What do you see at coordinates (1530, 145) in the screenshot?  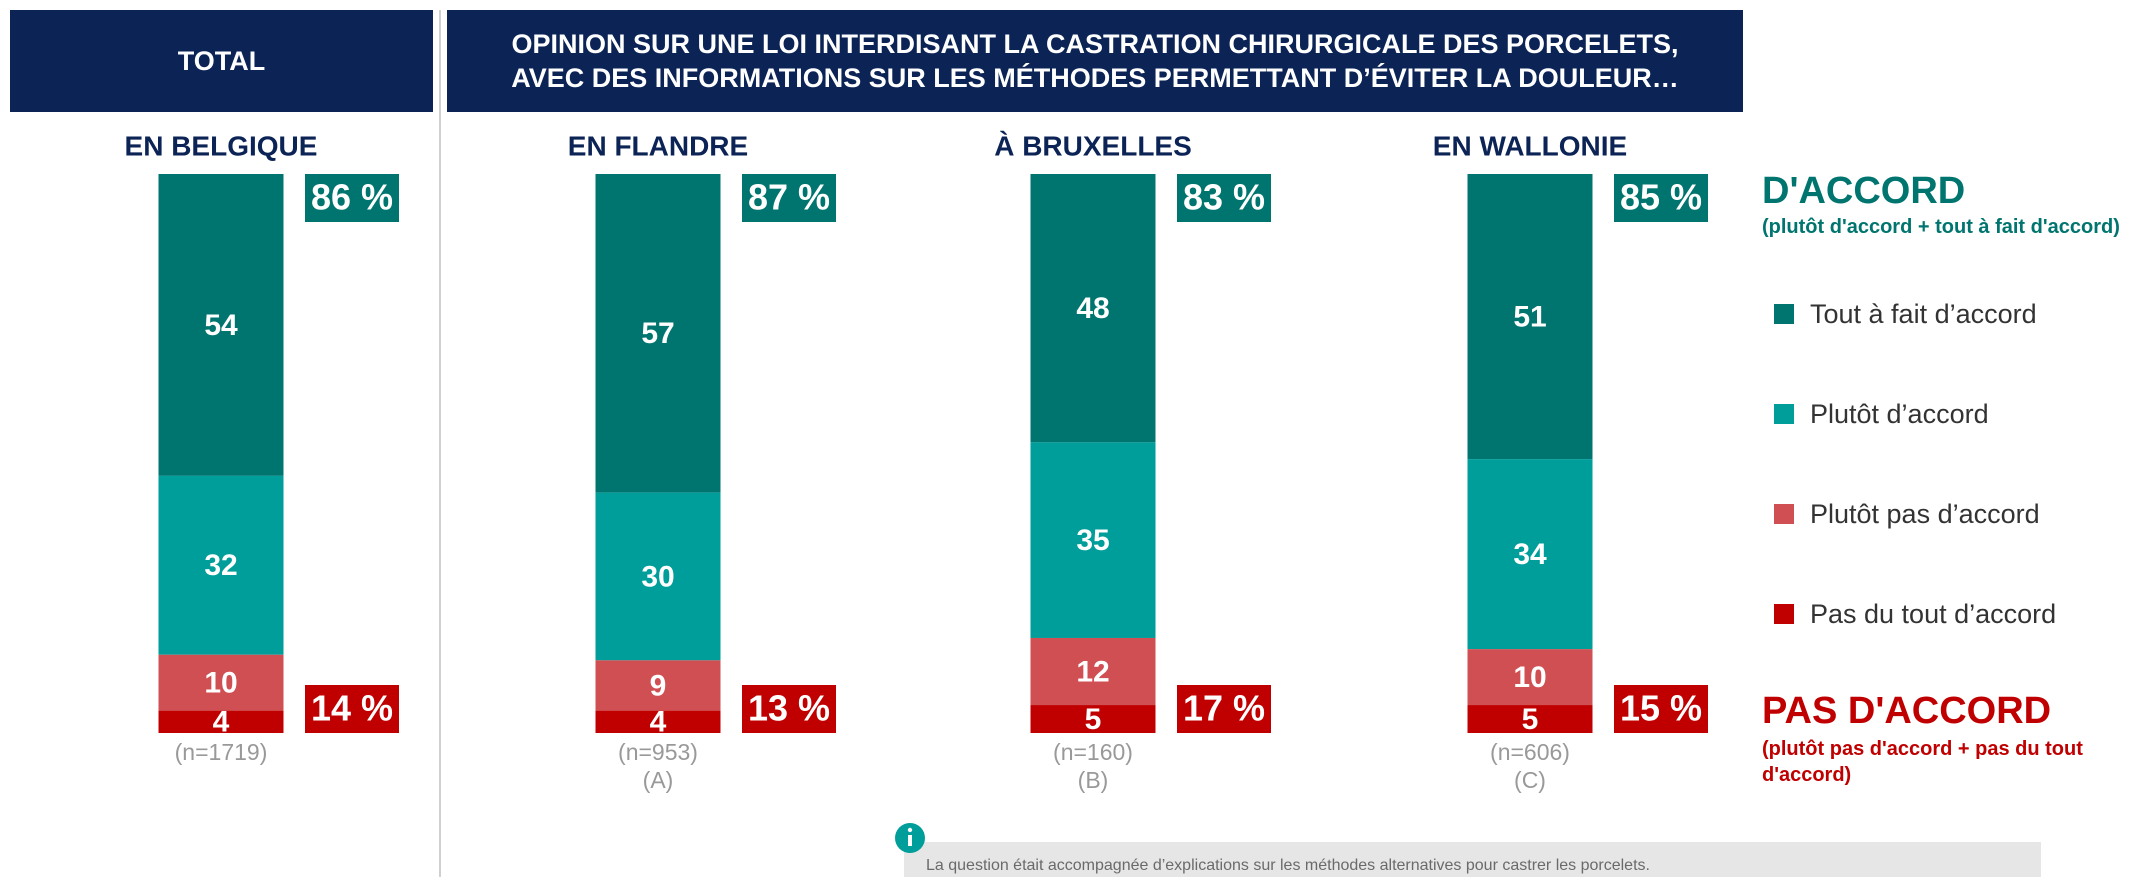 I see `category-label: EN WALLONIE` at bounding box center [1530, 145].